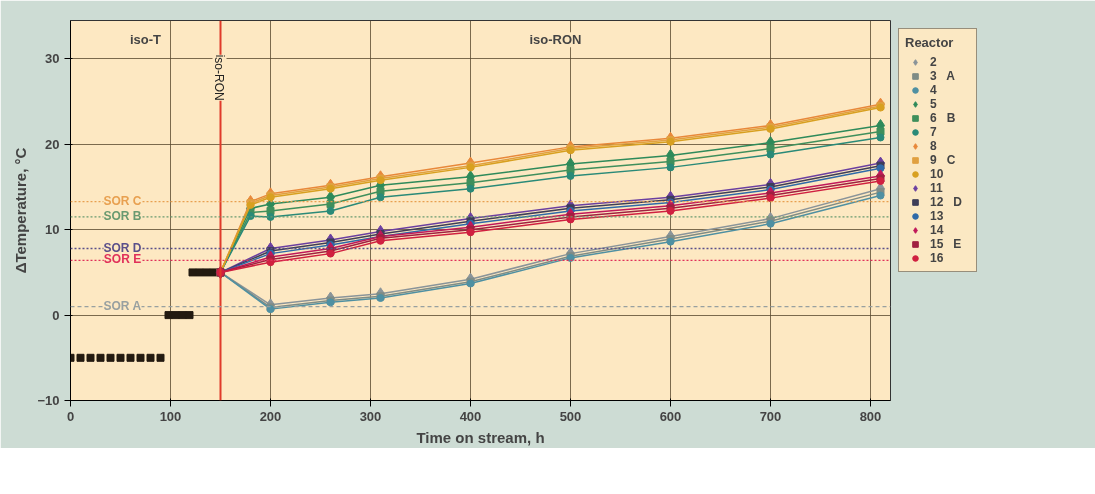 The height and width of the screenshot is (494, 1095). Describe the element at coordinates (219, 77) in the screenshot. I see `ref-line-label: iso-RON` at that location.